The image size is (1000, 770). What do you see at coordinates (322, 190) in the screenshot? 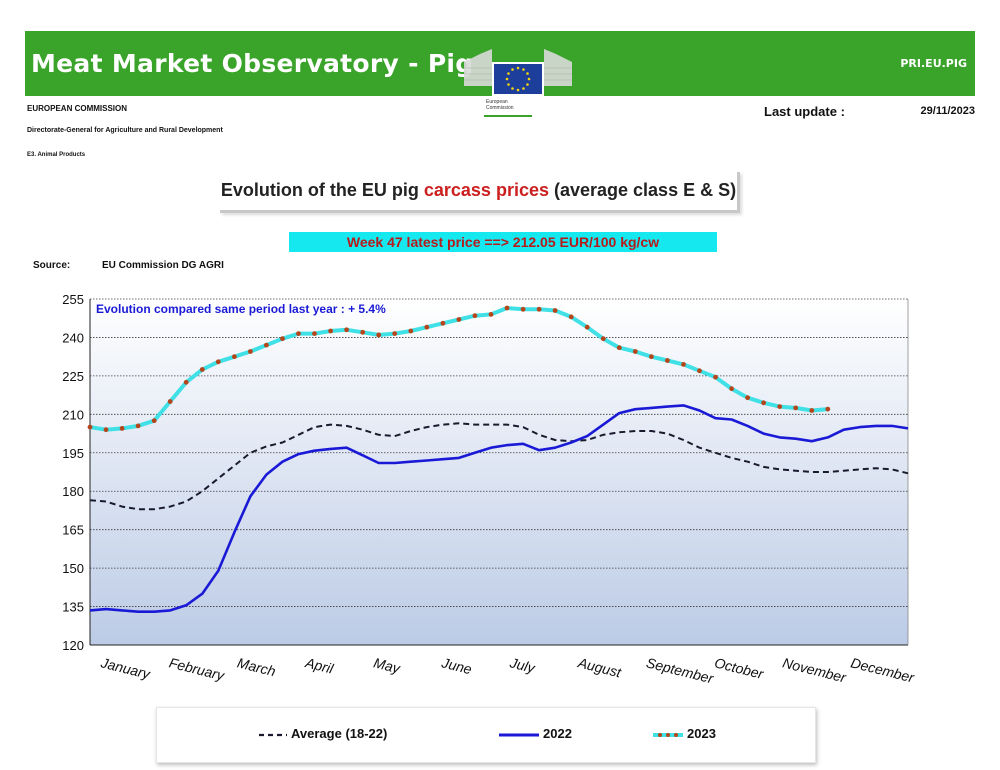
I see `chart-title-prefix: Evolution of the EU pig` at bounding box center [322, 190].